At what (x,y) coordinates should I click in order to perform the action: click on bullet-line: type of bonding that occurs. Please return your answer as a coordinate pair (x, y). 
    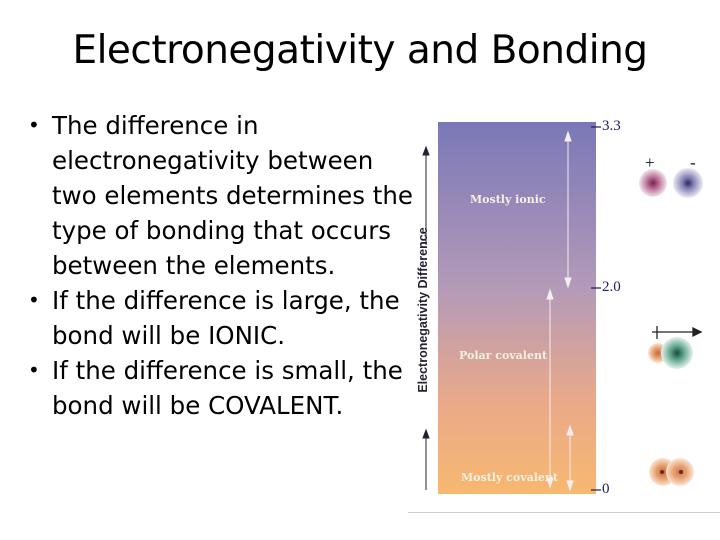
    Looking at the image, I should click on (222, 230).